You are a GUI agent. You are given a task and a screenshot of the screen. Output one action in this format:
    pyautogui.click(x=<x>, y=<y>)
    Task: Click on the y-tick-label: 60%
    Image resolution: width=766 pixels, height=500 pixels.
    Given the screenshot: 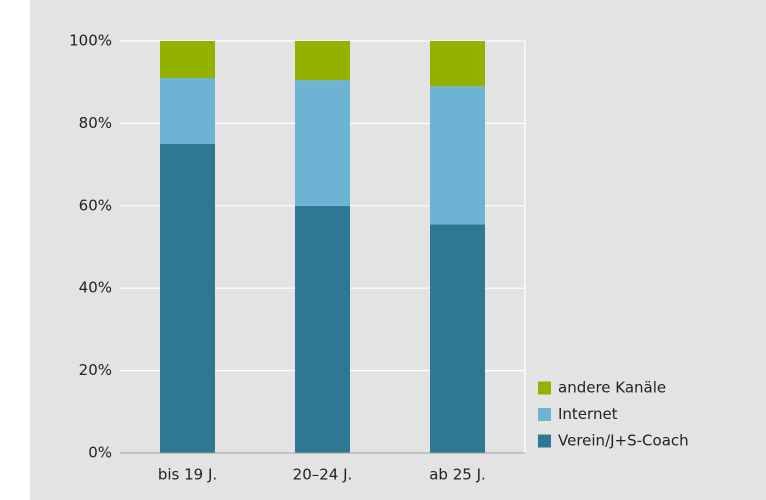 What is the action you would take?
    pyautogui.click(x=95, y=205)
    